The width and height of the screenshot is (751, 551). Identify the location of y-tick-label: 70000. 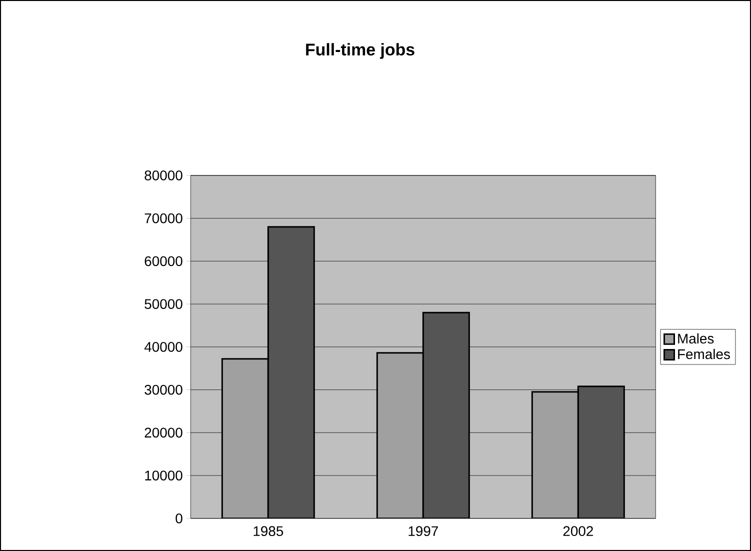
(163, 218).